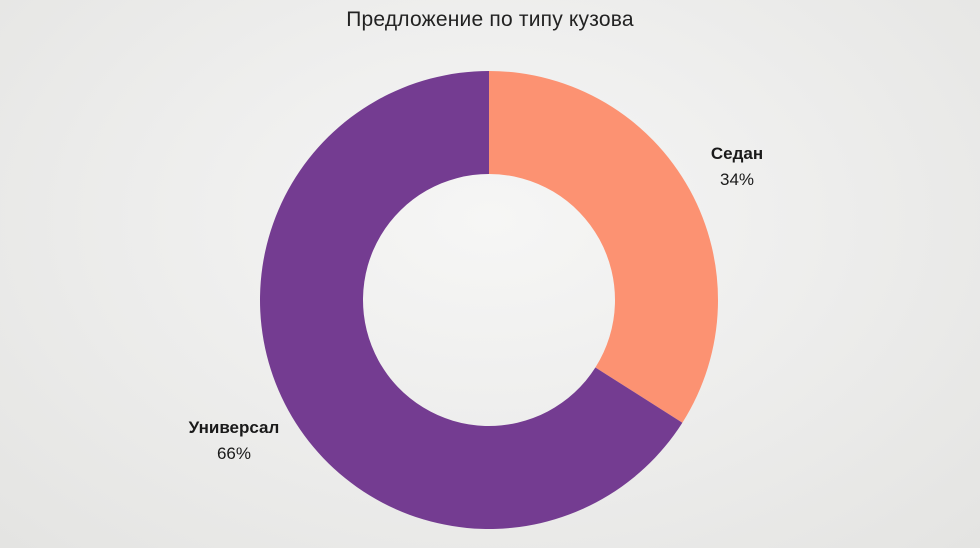 The width and height of the screenshot is (980, 548). What do you see at coordinates (737, 153) in the screenshot?
I see `slice-name-sedan: Седан` at bounding box center [737, 153].